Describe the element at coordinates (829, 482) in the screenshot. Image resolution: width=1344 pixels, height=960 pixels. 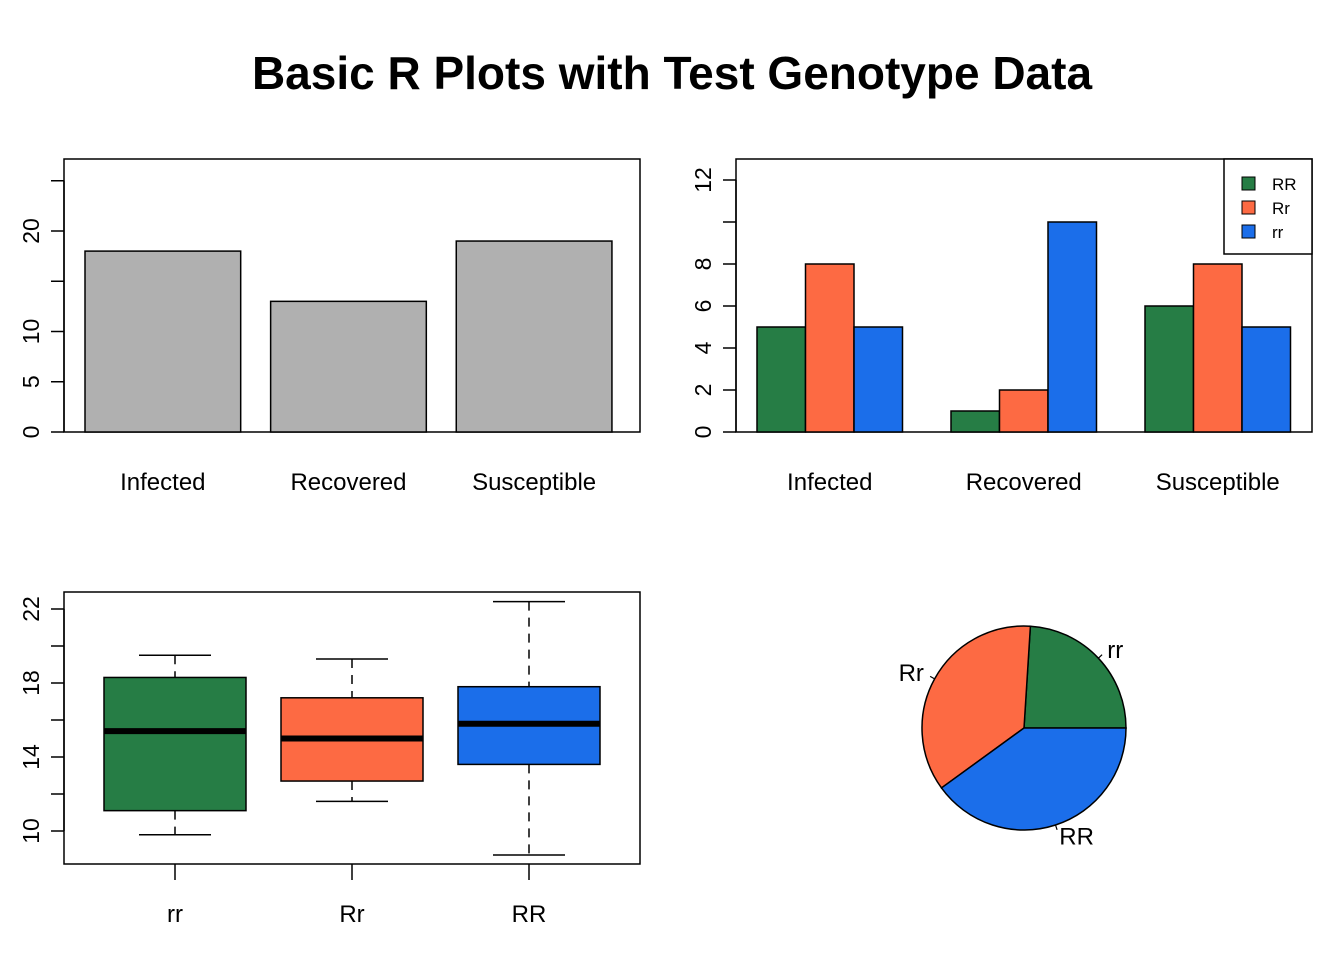
I see `bar-chart-grouped-x-label: Infected` at that location.